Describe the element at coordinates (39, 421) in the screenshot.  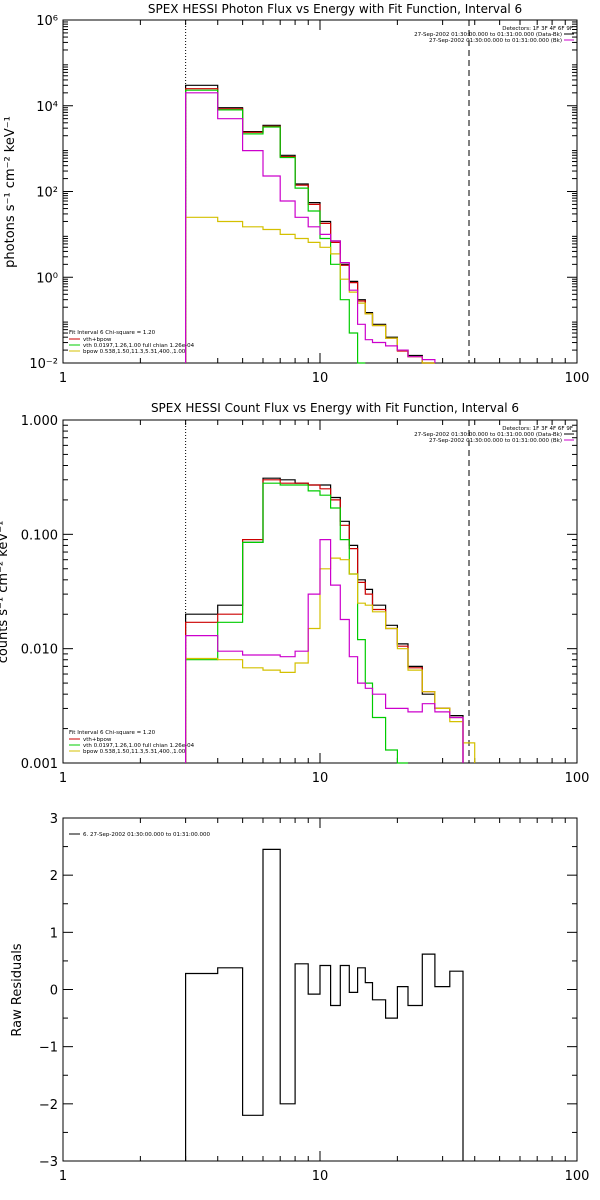
I see `count-y-tick-label: 1.000` at that location.